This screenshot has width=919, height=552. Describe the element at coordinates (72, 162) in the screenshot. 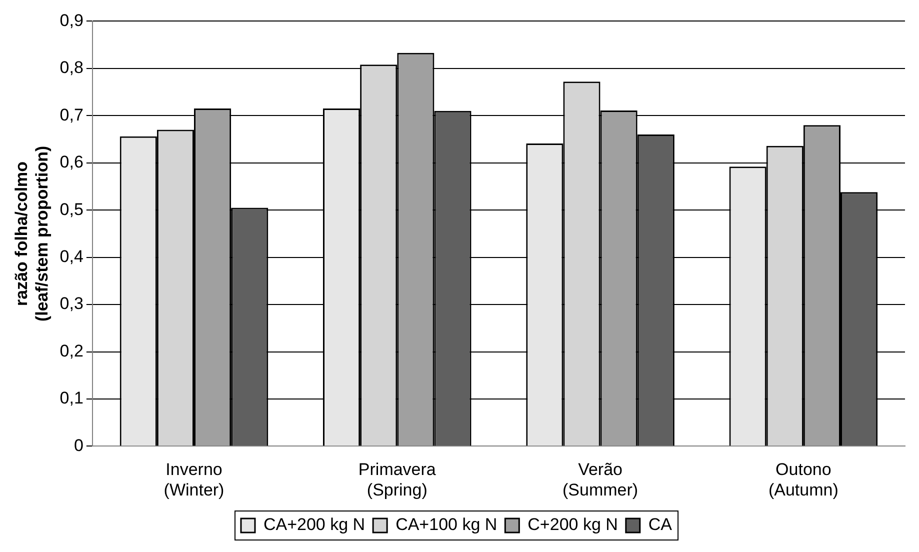

I see `y-tick-label: 0,6` at that location.